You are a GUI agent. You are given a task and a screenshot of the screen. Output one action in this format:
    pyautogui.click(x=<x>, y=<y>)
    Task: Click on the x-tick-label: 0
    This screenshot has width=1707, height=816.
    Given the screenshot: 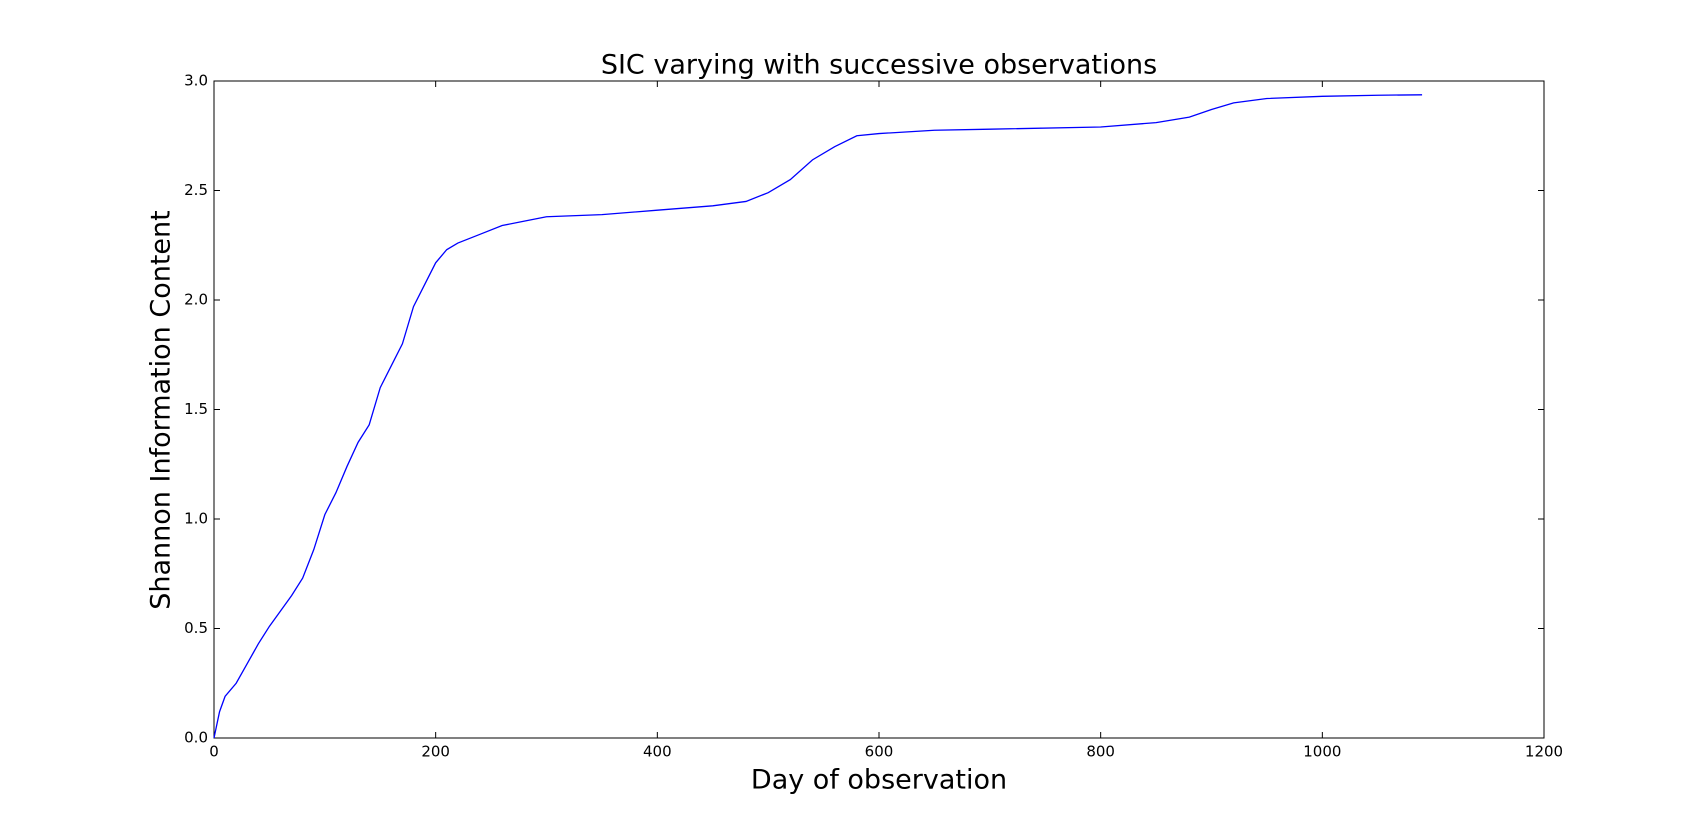 What is the action you would take?
    pyautogui.click(x=214, y=752)
    